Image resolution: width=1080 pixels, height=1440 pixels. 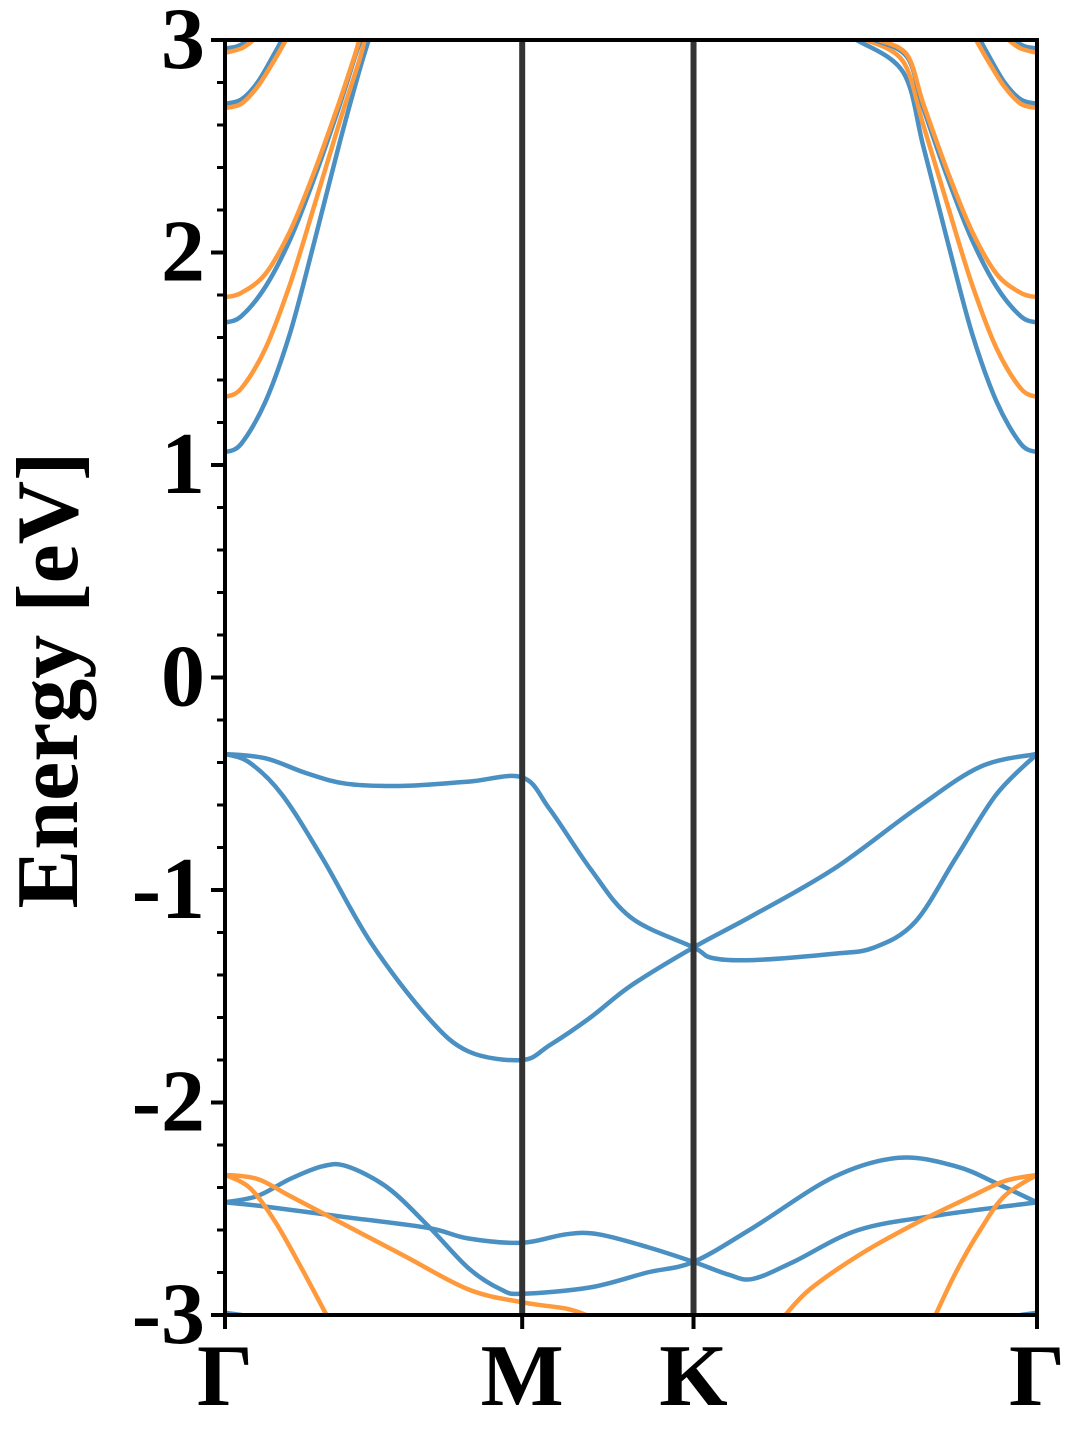 I want to click on y-axis-ticks: 3 2 1 0 -1 -2 -3, so click(x=178, y=681).